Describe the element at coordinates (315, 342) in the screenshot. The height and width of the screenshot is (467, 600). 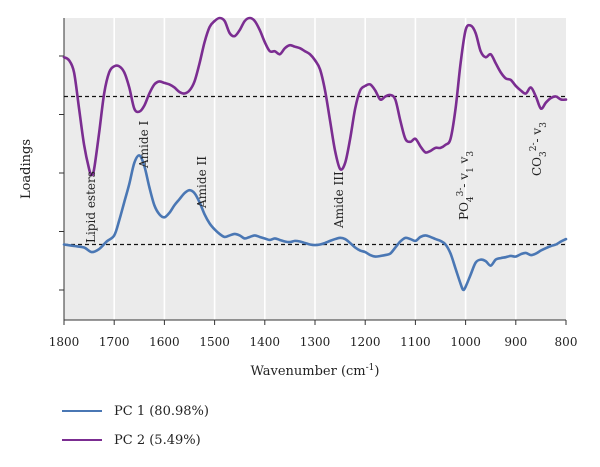
I see `x-tick-label-1300: 1300` at that location.